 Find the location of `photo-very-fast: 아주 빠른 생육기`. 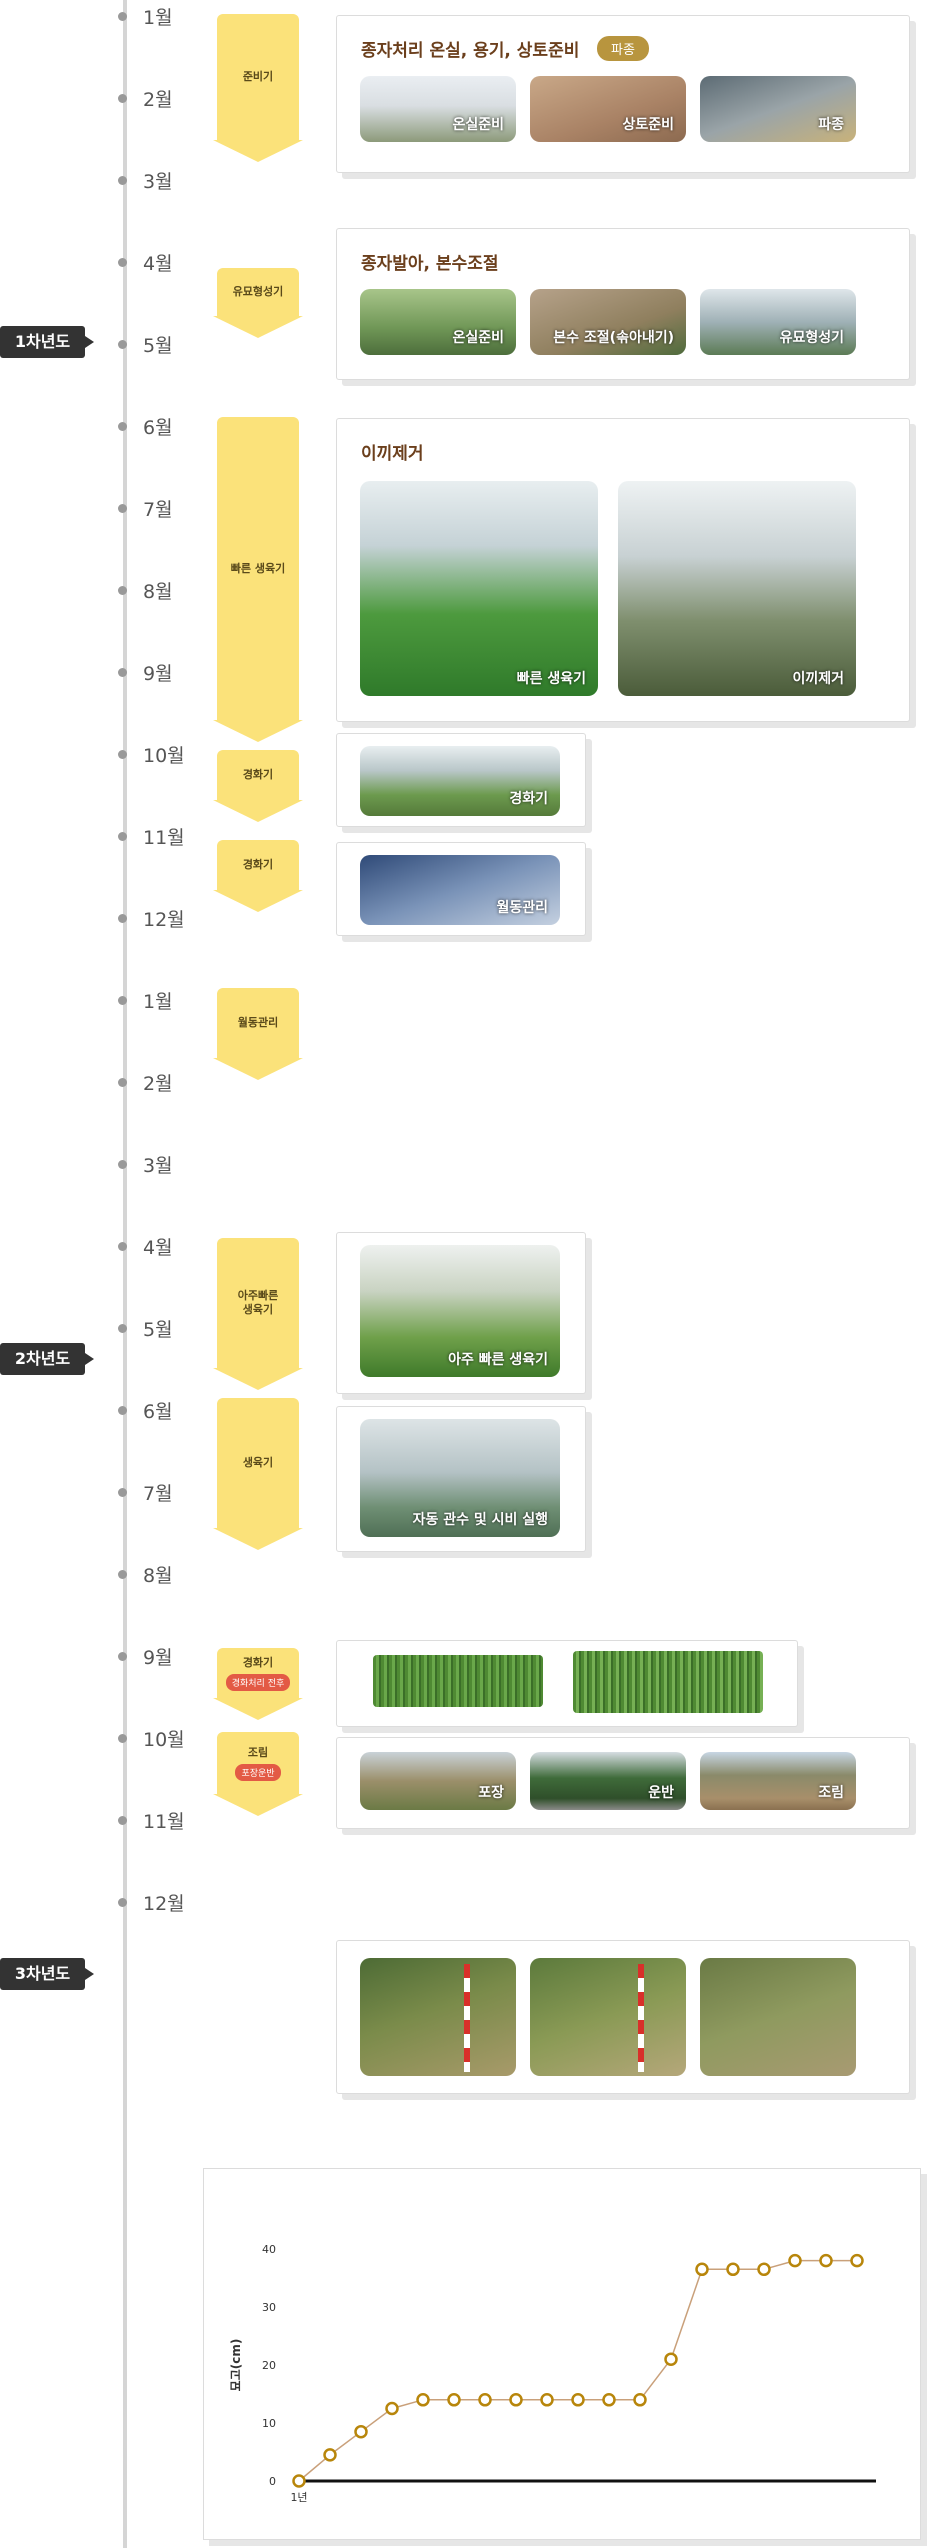

photo-very-fast: 아주 빠른 생육기 is located at coordinates (460, 1311).